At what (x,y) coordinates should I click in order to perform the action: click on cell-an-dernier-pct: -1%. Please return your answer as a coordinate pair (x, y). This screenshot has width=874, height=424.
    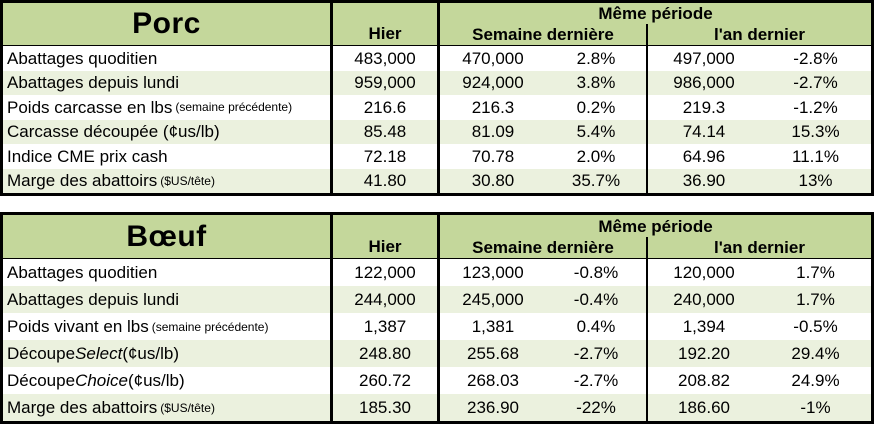
    Looking at the image, I should click on (815, 407).